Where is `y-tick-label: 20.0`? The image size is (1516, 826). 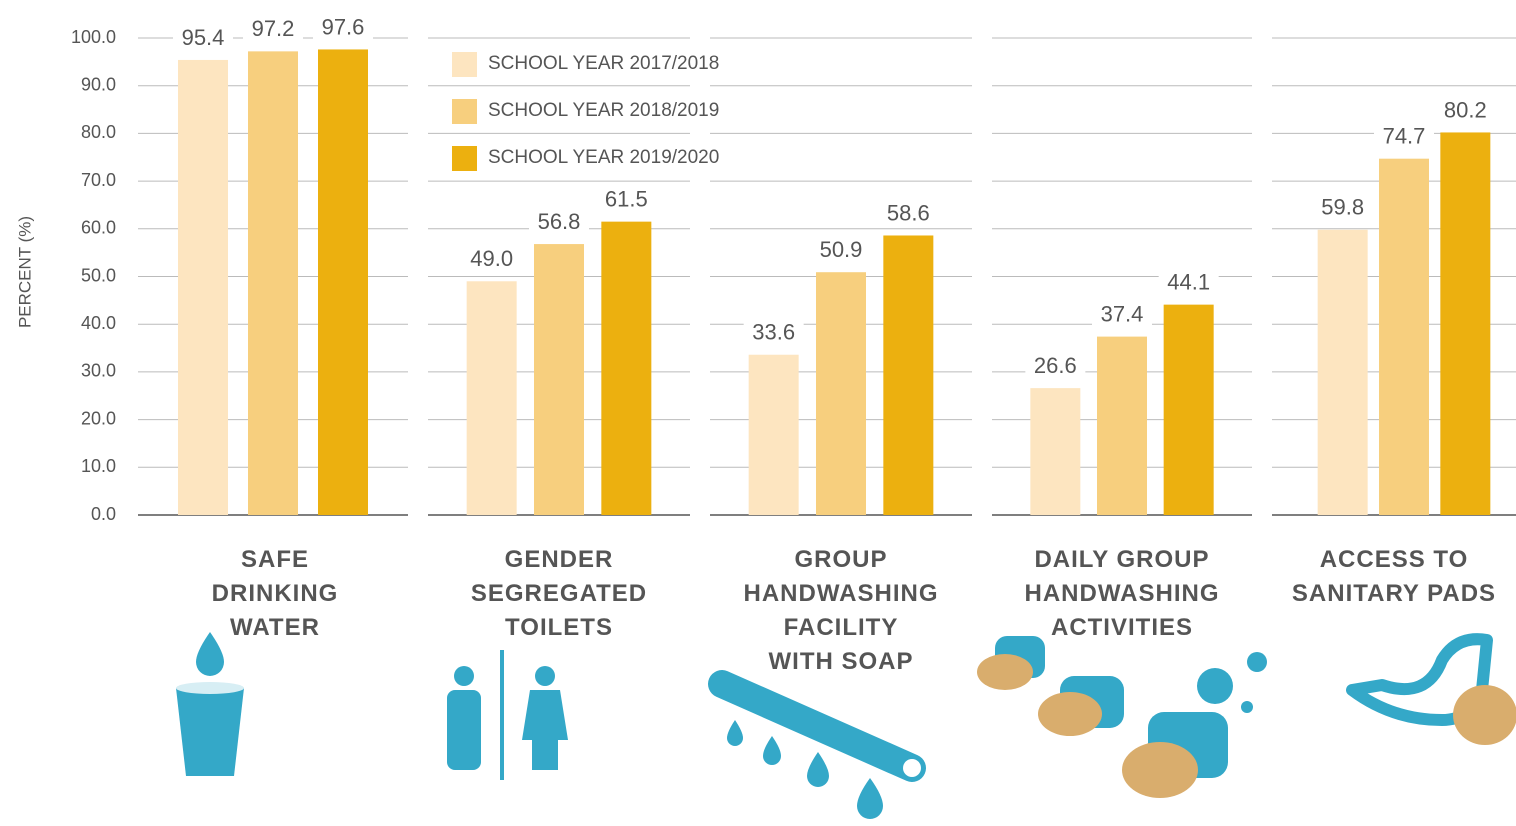 y-tick-label: 20.0 is located at coordinates (98, 418).